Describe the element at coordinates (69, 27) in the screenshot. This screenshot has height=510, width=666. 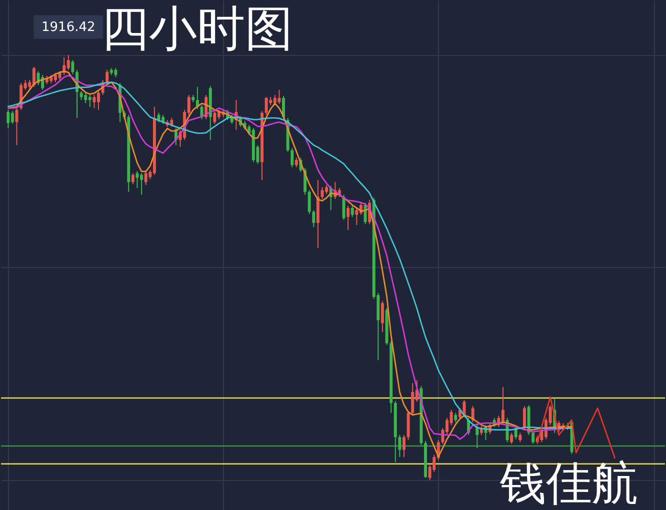
I see `text: 1916.42` at that location.